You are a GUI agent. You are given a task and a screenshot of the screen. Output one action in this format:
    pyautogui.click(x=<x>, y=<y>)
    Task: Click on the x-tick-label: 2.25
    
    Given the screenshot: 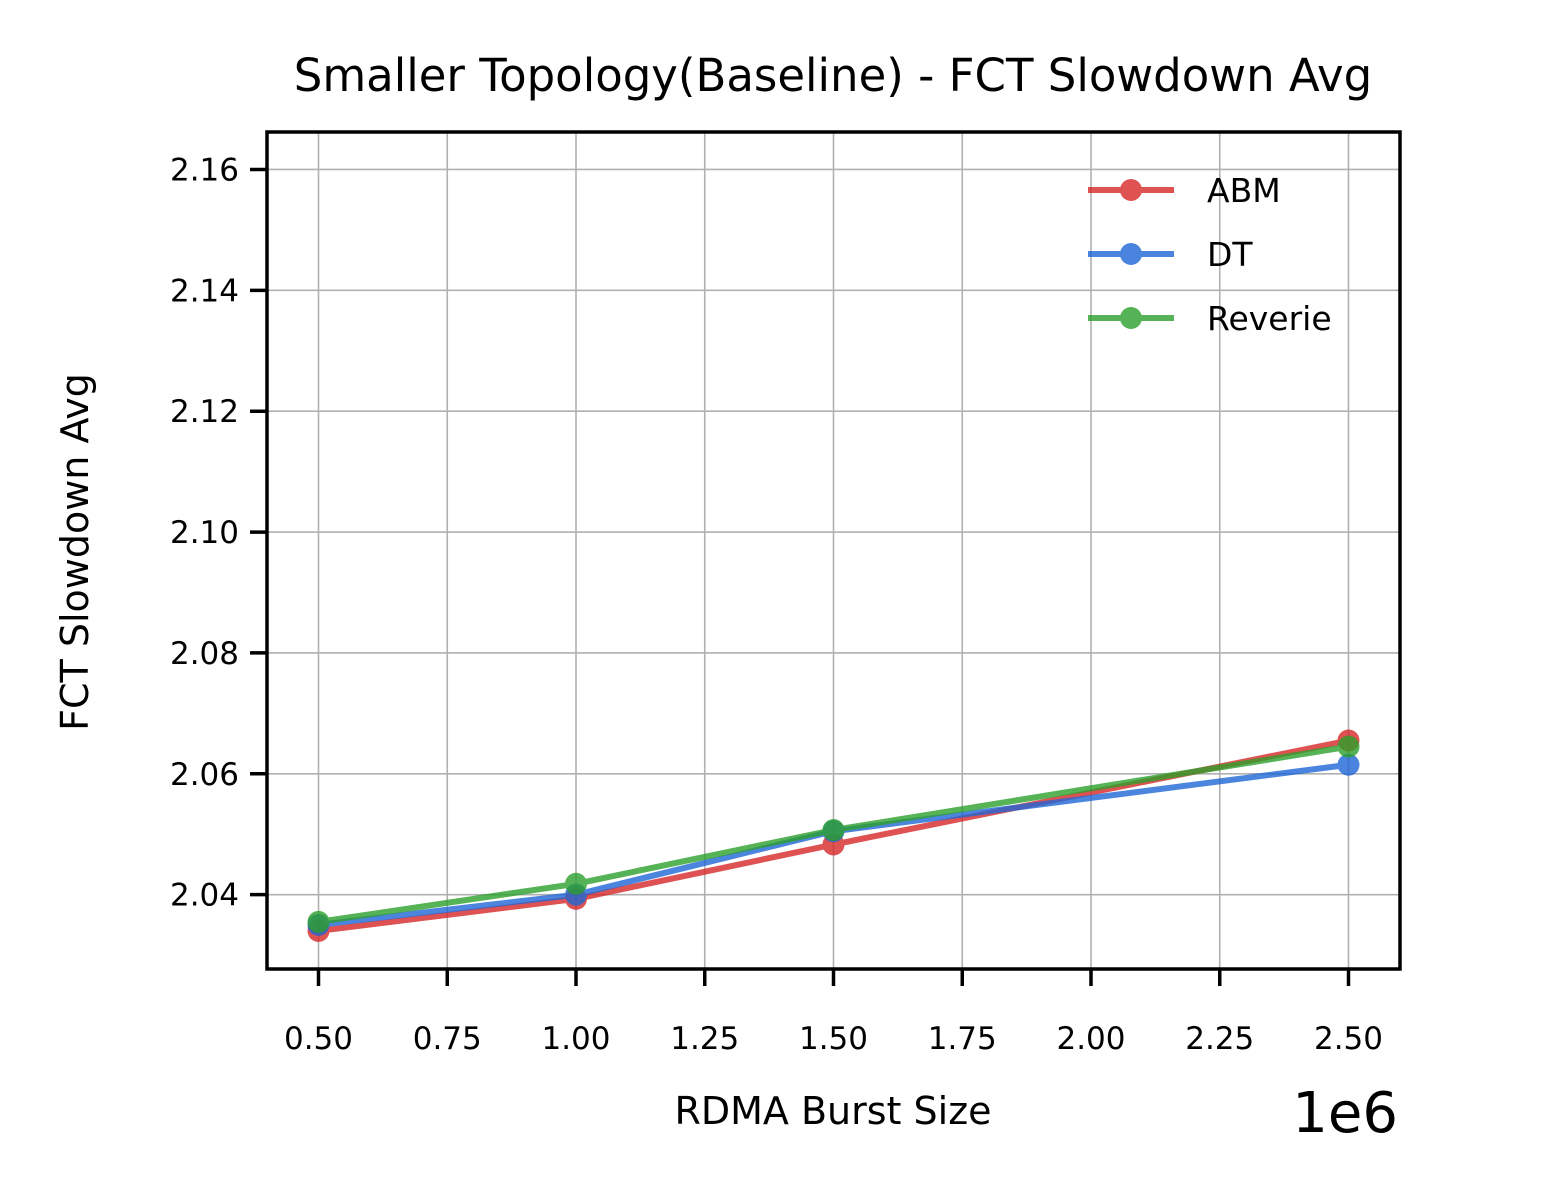 What is the action you would take?
    pyautogui.click(x=1219, y=1039)
    